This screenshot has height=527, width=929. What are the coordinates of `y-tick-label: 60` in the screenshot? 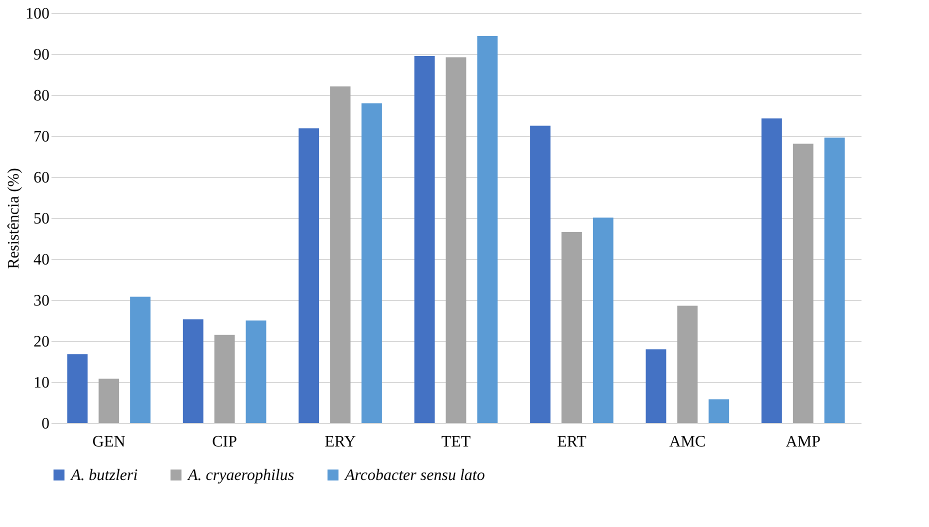 It's located at (42, 178).